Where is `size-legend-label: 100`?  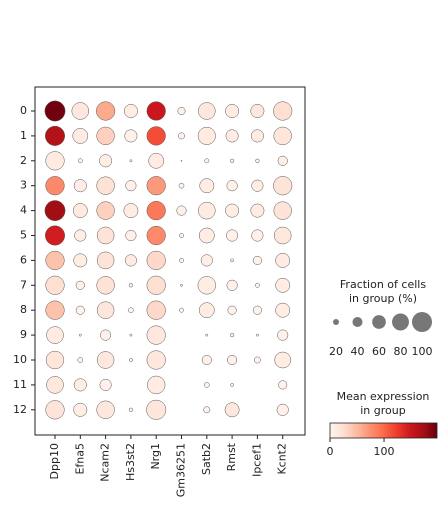 size-legend-label: 100 is located at coordinates (422, 351).